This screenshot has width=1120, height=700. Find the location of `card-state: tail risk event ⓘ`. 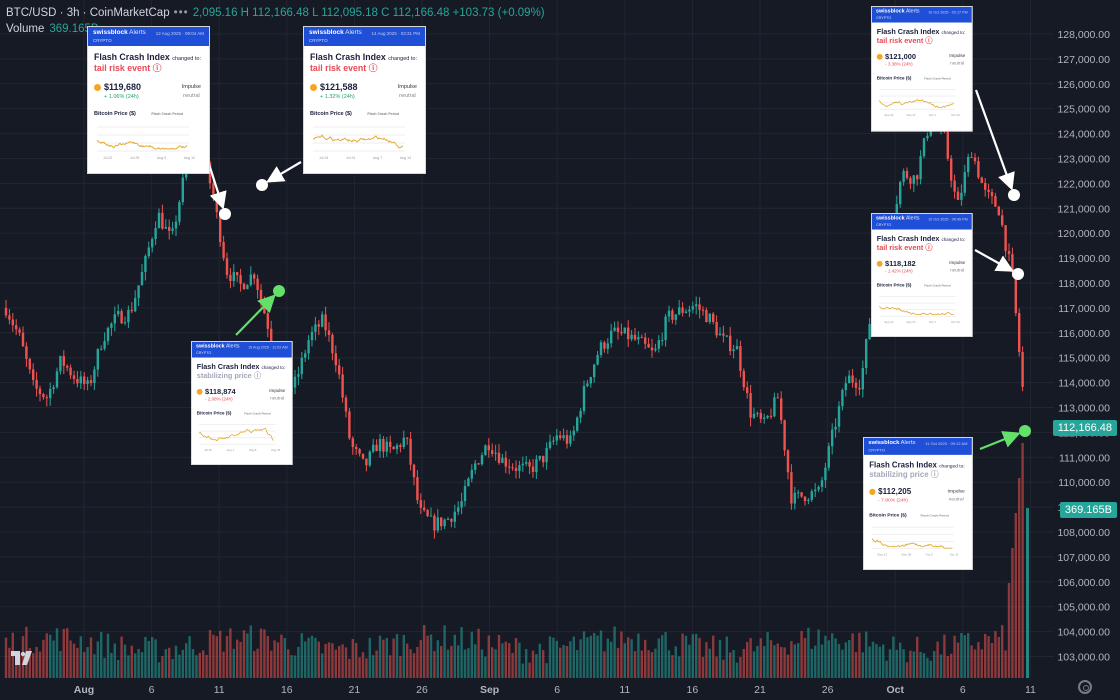

card-state: tail risk event ⓘ is located at coordinates (904, 40).